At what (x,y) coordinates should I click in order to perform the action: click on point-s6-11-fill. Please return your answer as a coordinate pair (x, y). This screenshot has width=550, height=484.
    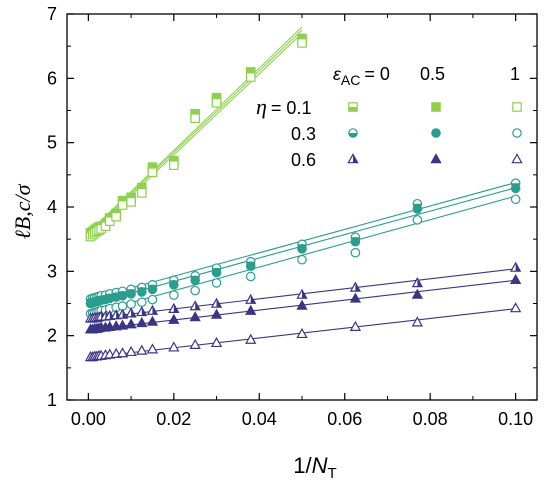
    Looking at the image, I should click on (144, 311).